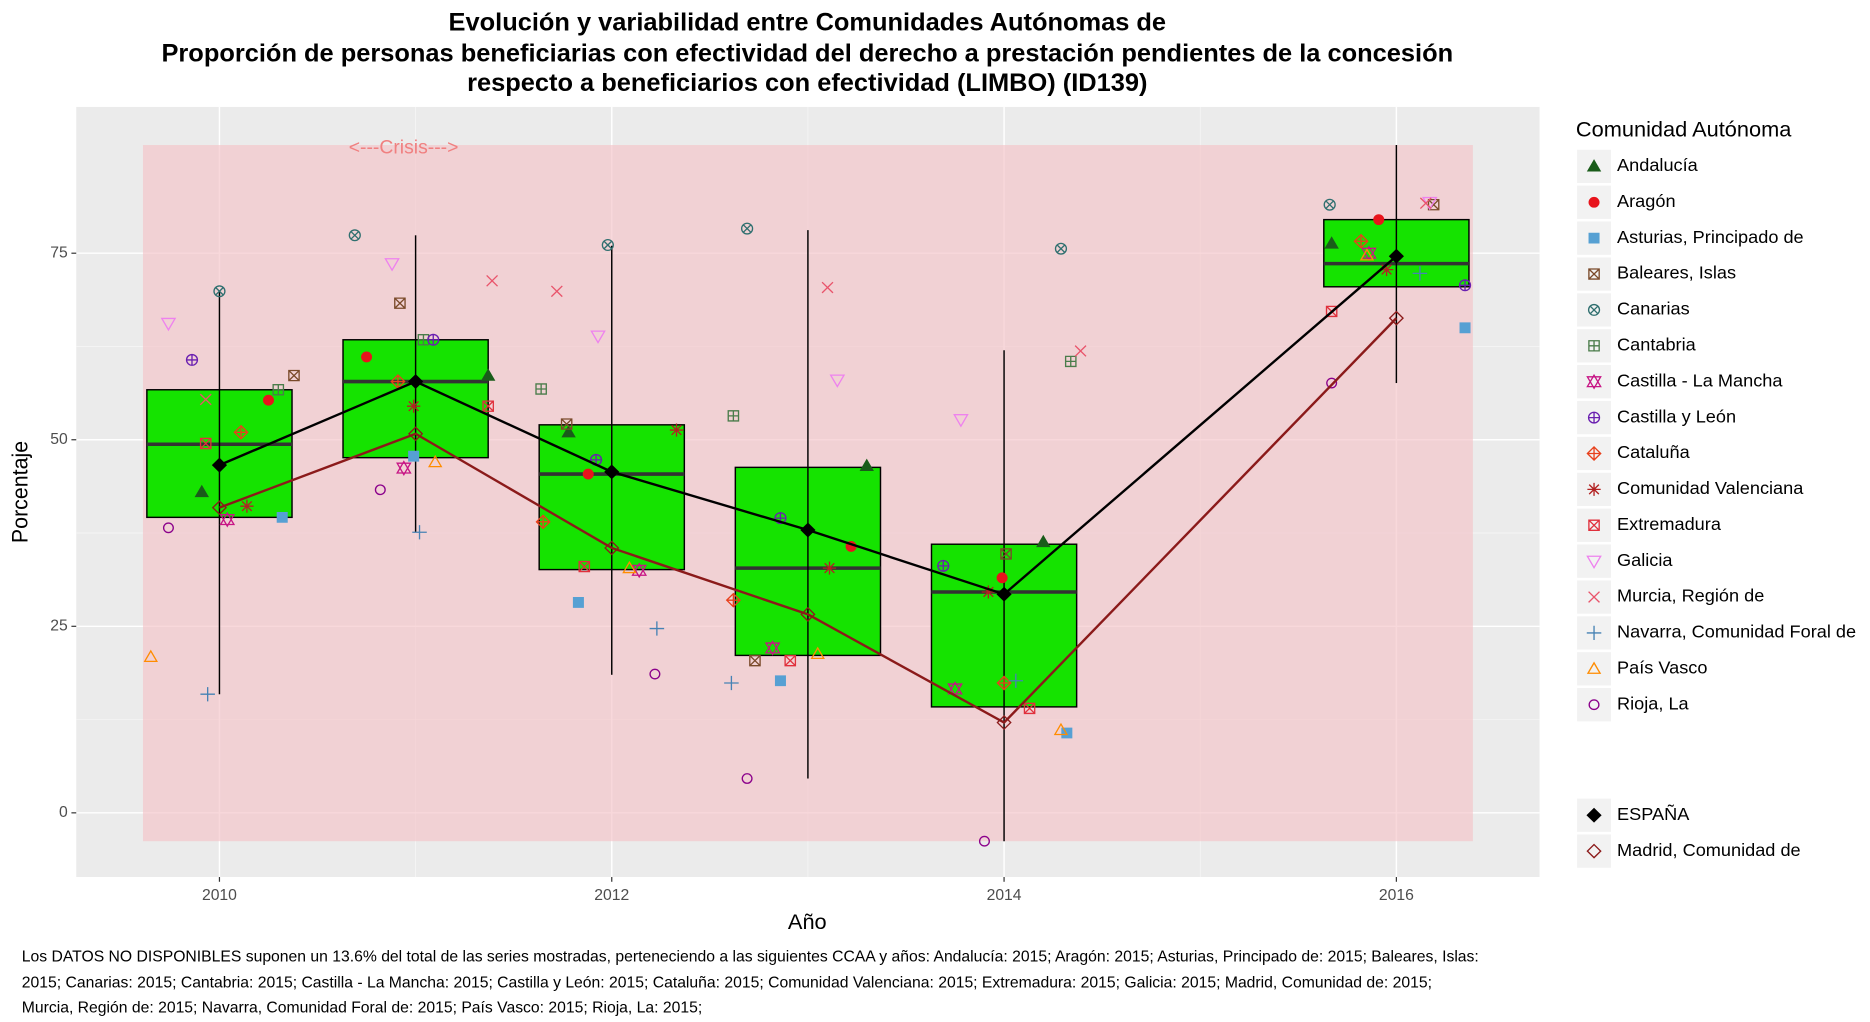 This screenshot has height=1022, width=1870. What do you see at coordinates (1657, 165) in the screenshot?
I see `legend-label: Andalucía` at bounding box center [1657, 165].